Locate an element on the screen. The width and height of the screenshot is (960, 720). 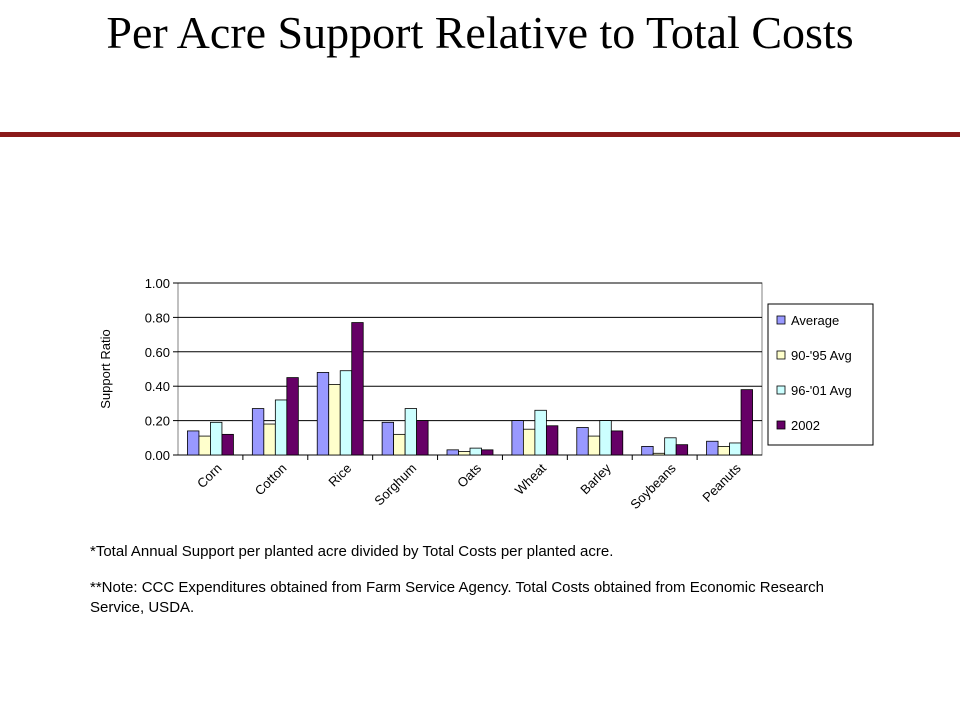
legend-label: 2002 is located at coordinates (805, 425).